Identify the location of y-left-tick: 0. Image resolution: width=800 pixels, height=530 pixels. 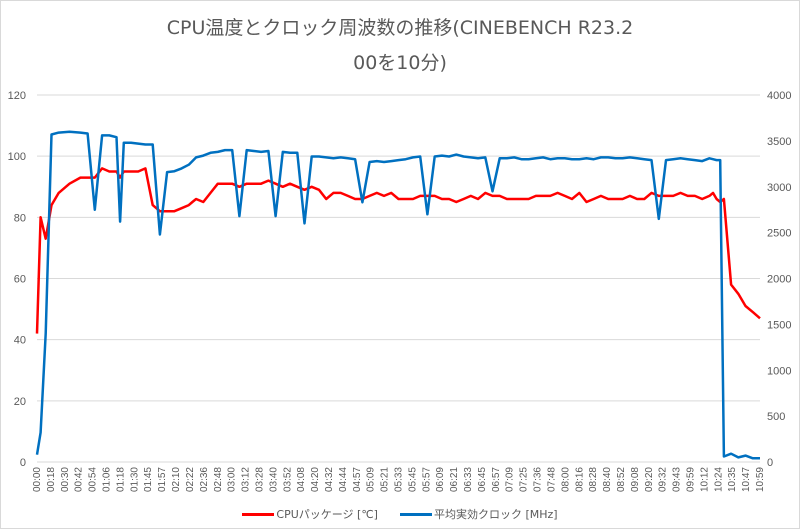
(23, 463).